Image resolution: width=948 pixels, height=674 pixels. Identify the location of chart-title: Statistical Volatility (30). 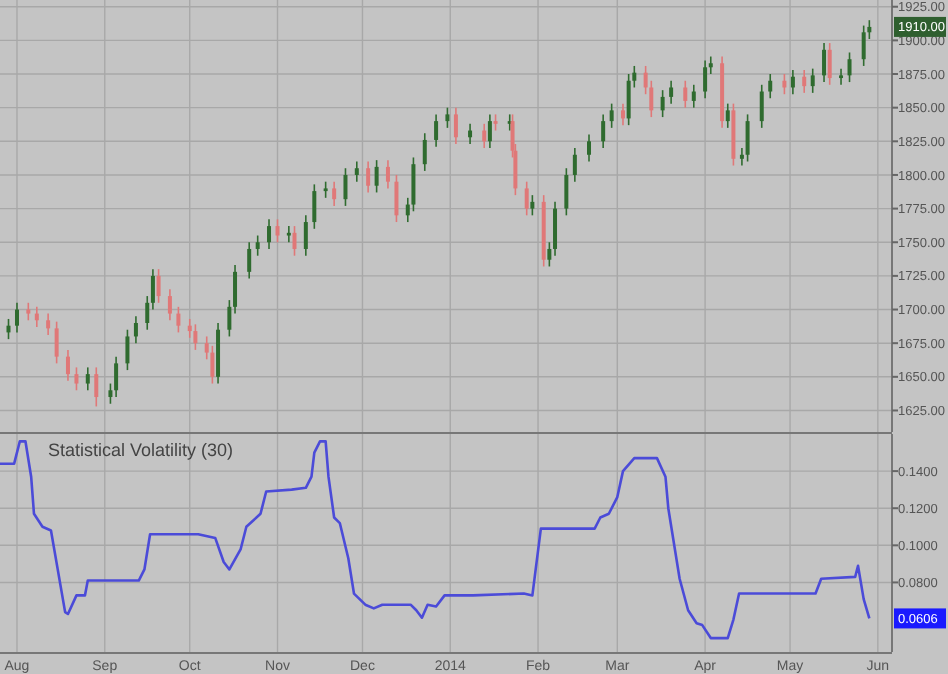
(141, 450).